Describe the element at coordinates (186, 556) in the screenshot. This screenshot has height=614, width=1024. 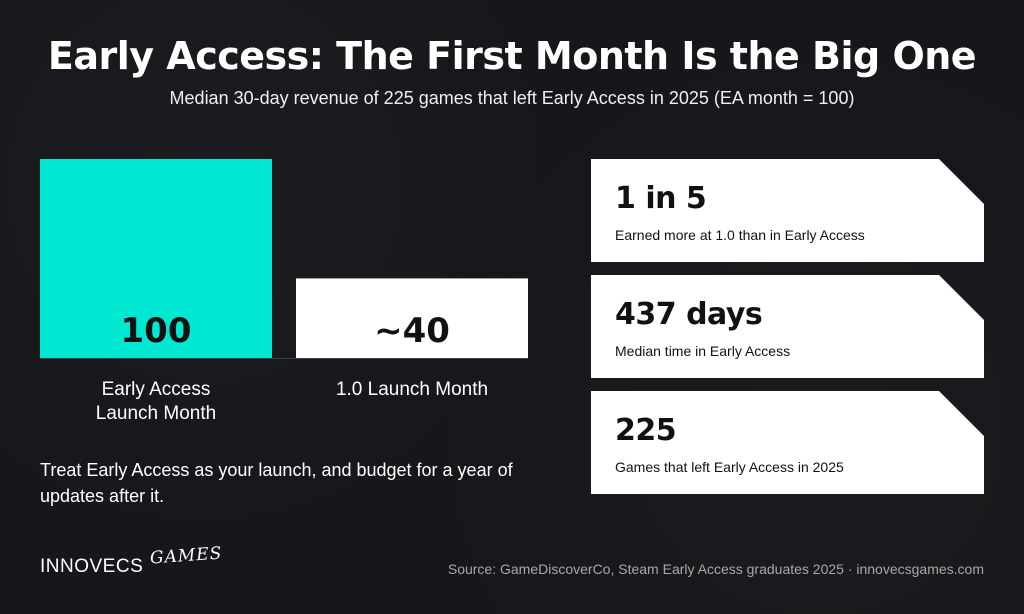
I see `logo-script: GAMES` at that location.